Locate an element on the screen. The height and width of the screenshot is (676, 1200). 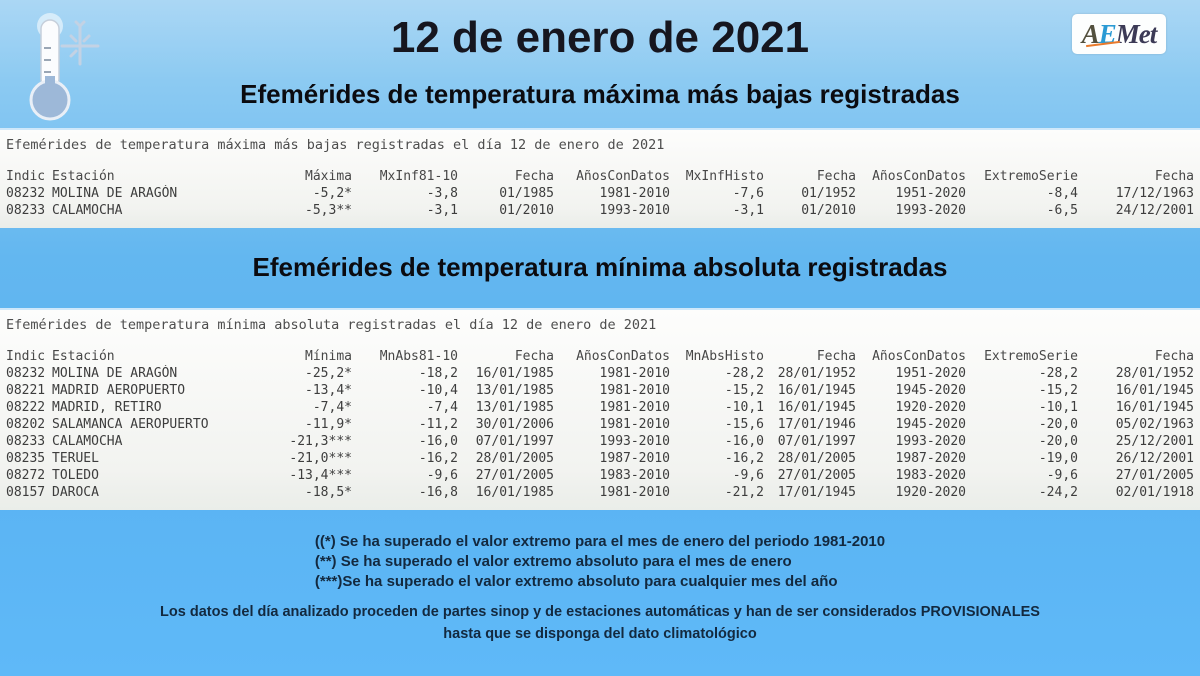
table-cell: -19,0 is located at coordinates (1058, 458).